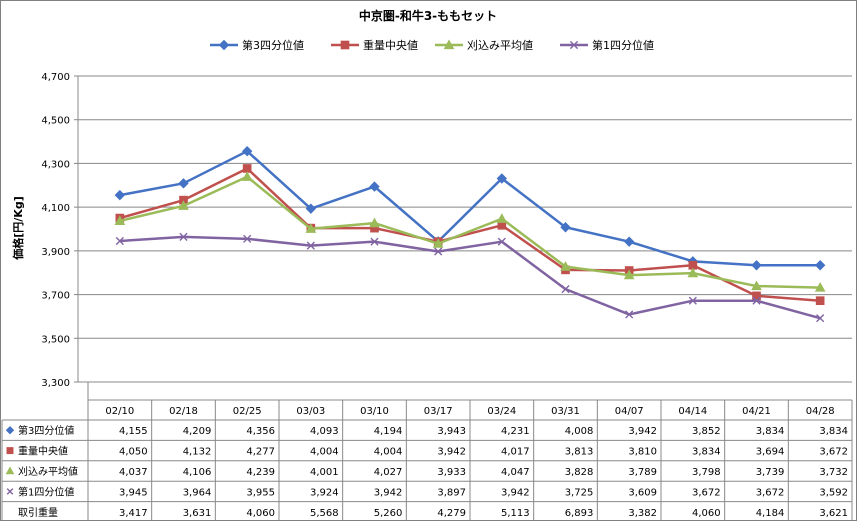 The image size is (857, 525). What do you see at coordinates (579, 472) in the screenshot?
I see `table-cell: 3,828` at bounding box center [579, 472].